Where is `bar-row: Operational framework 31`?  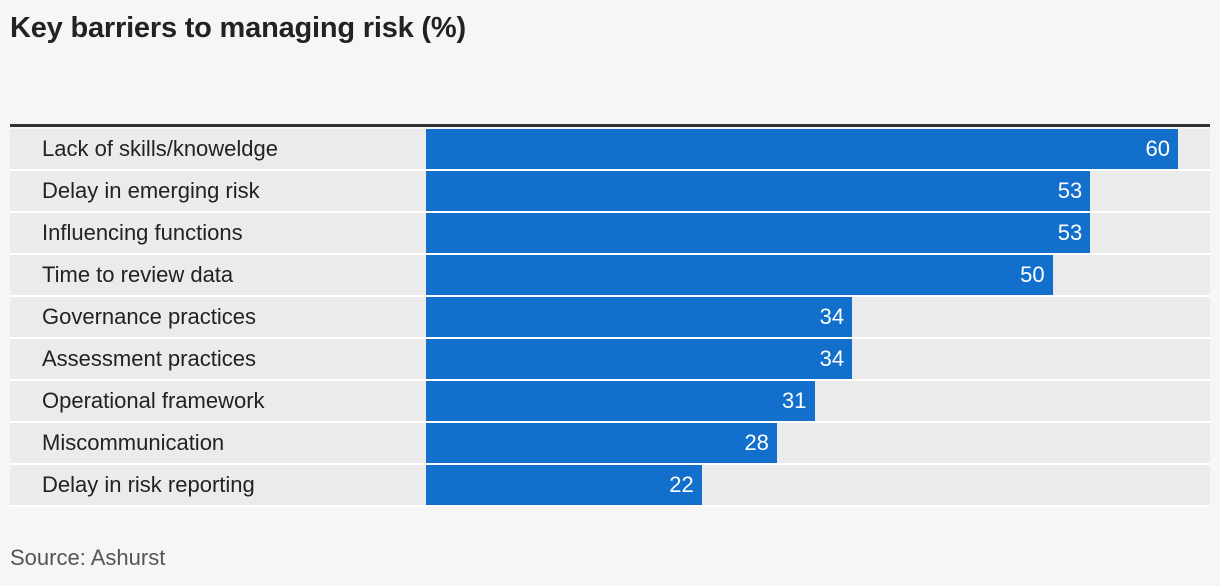
bar-row: Operational framework 31 is located at coordinates (610, 402).